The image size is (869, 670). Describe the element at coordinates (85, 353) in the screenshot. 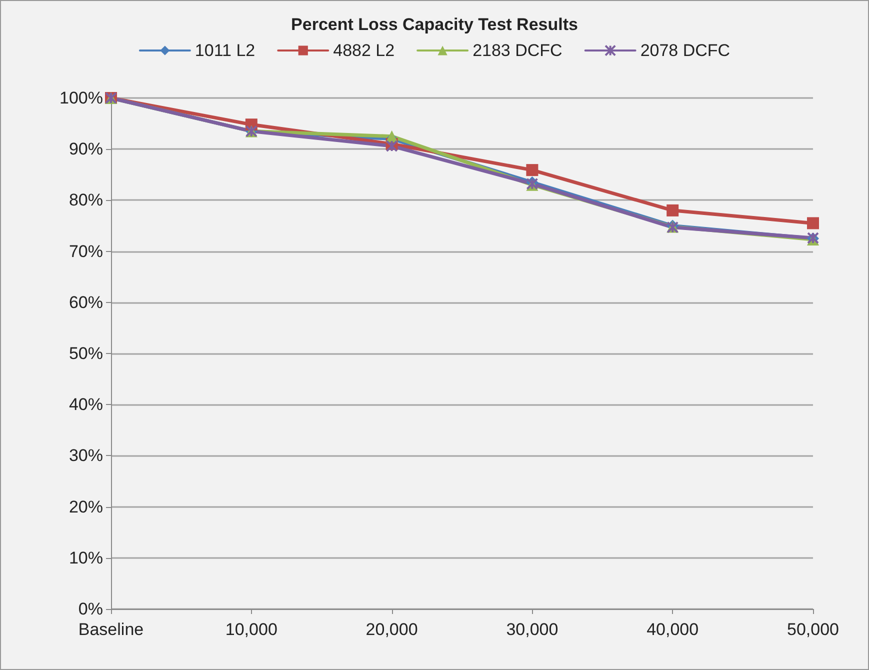

I see `y-tick-label: 50%` at that location.